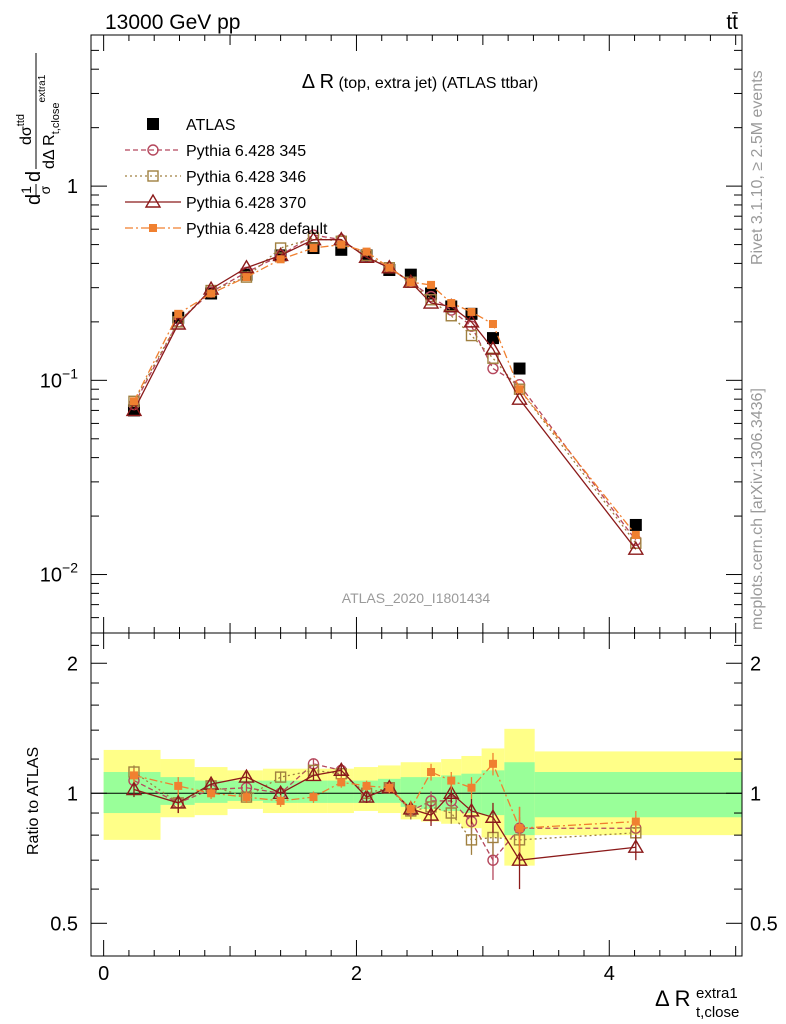  I want to click on ratio-y-tick-label-left: 2, so click(72, 664).